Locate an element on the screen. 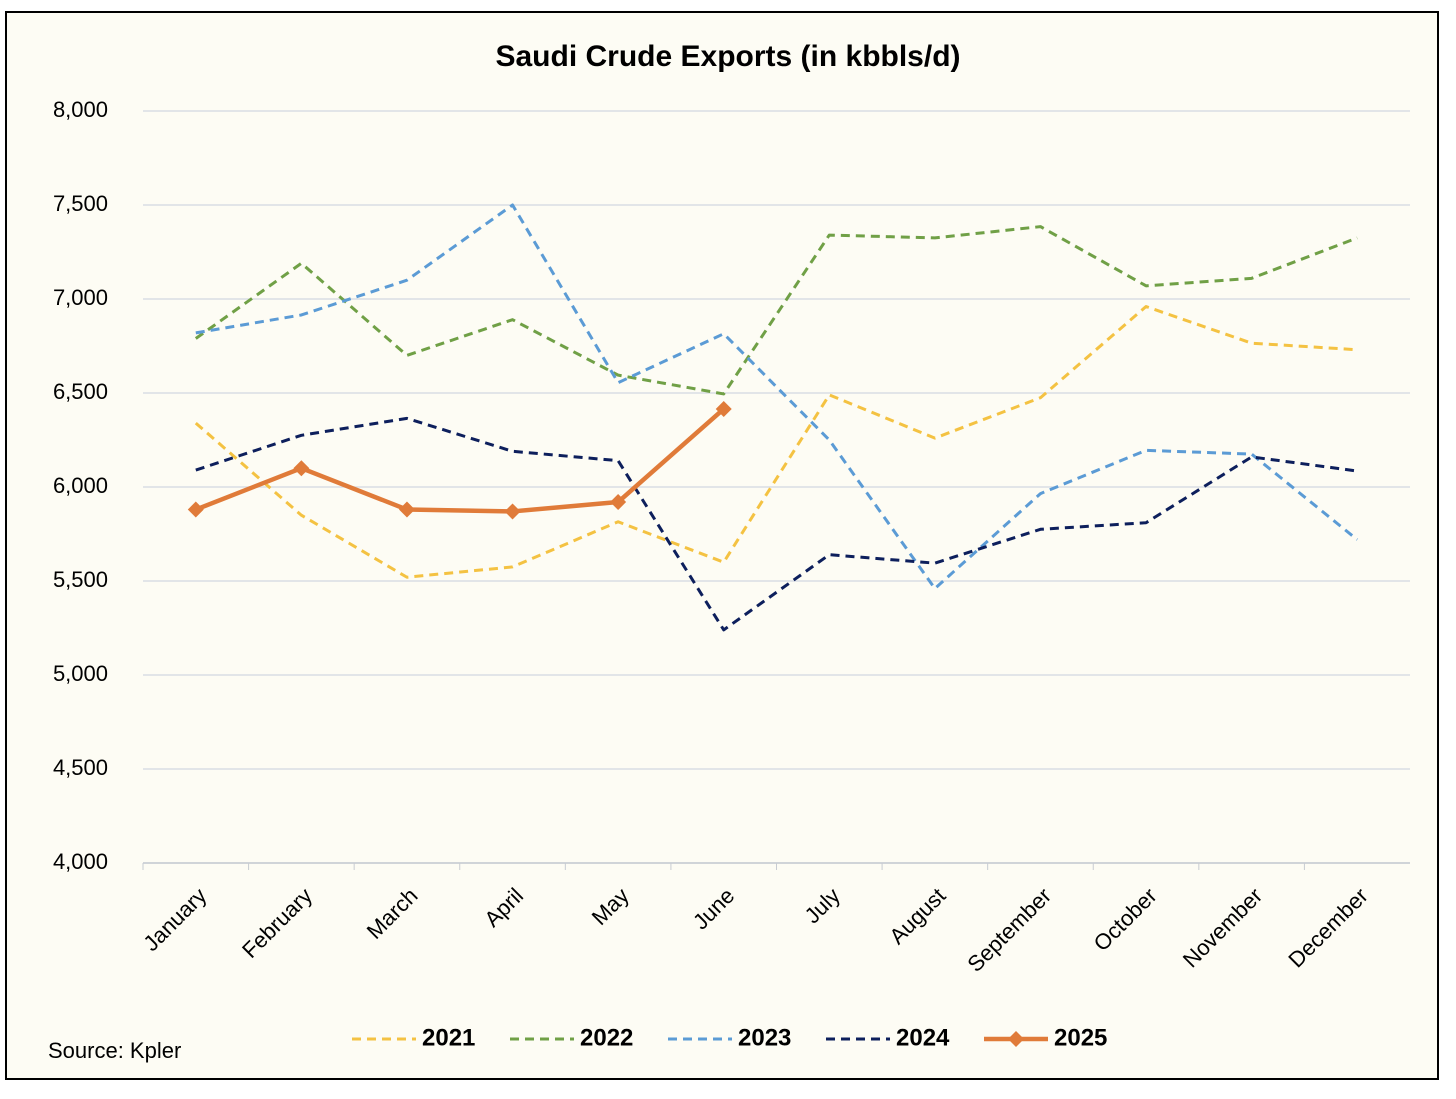 Image resolution: width=1456 pixels, height=1099 pixels. legend-label: 2023 is located at coordinates (764, 1037).